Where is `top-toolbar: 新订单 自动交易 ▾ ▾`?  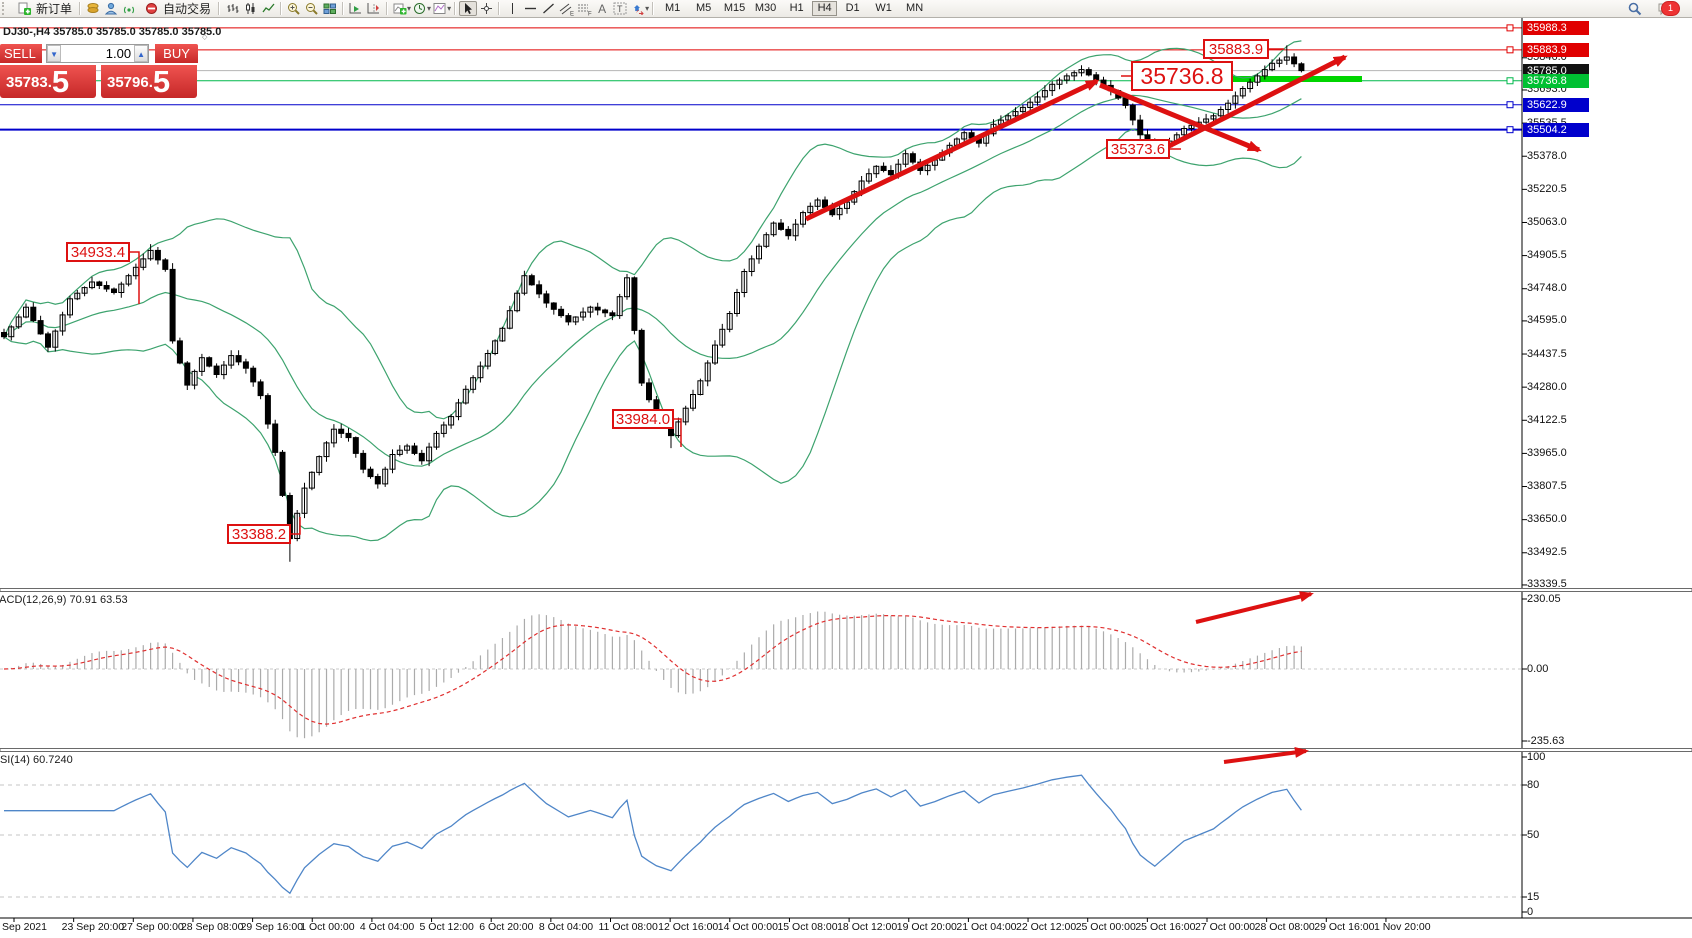
top-toolbar: 新订单 自动交易 ▾ ▾ is located at coordinates (846, 9).